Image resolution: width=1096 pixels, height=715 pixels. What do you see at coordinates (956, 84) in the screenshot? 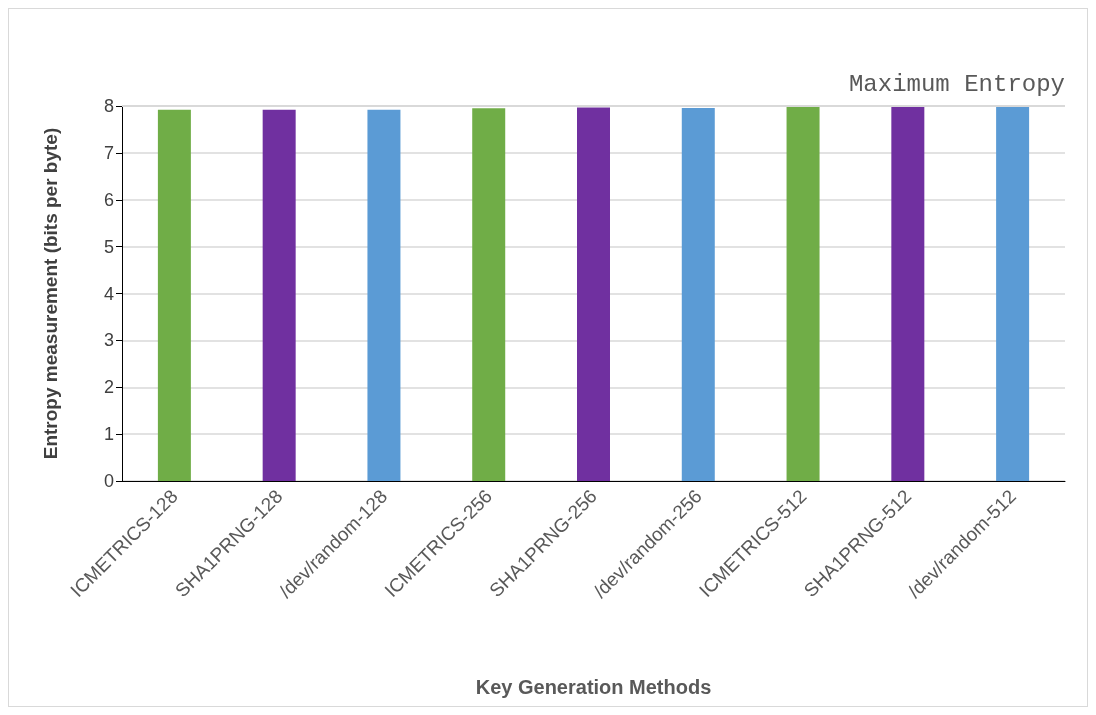
I see `ref-line-label: Maximum Entropy` at bounding box center [956, 84].